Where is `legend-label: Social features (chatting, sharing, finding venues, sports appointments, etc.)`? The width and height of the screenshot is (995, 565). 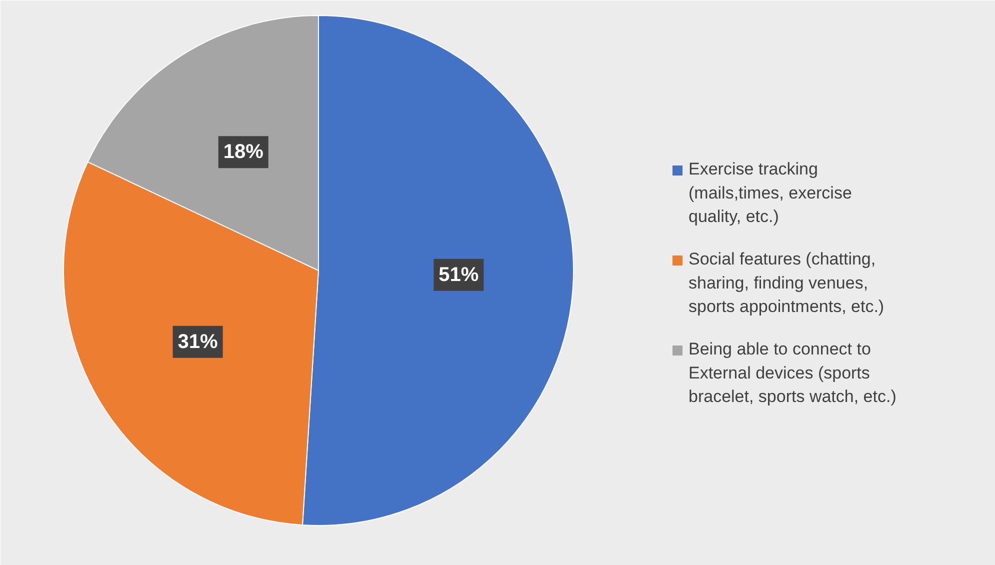
legend-label: Social features (chatting, sharing, finding venues, sports appointments, etc.) is located at coordinates (786, 283).